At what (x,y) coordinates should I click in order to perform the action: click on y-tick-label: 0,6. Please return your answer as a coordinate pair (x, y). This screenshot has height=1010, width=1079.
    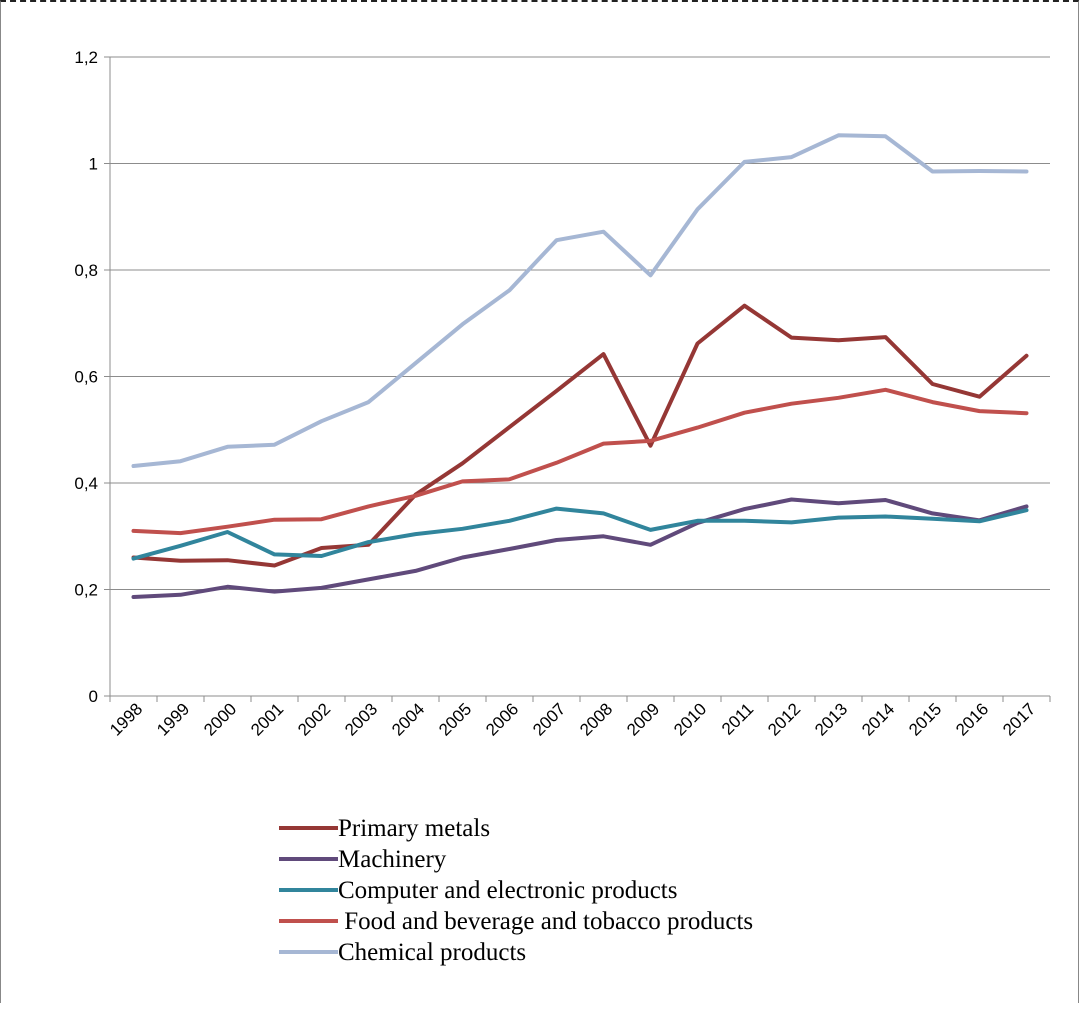
    Looking at the image, I should click on (86, 377).